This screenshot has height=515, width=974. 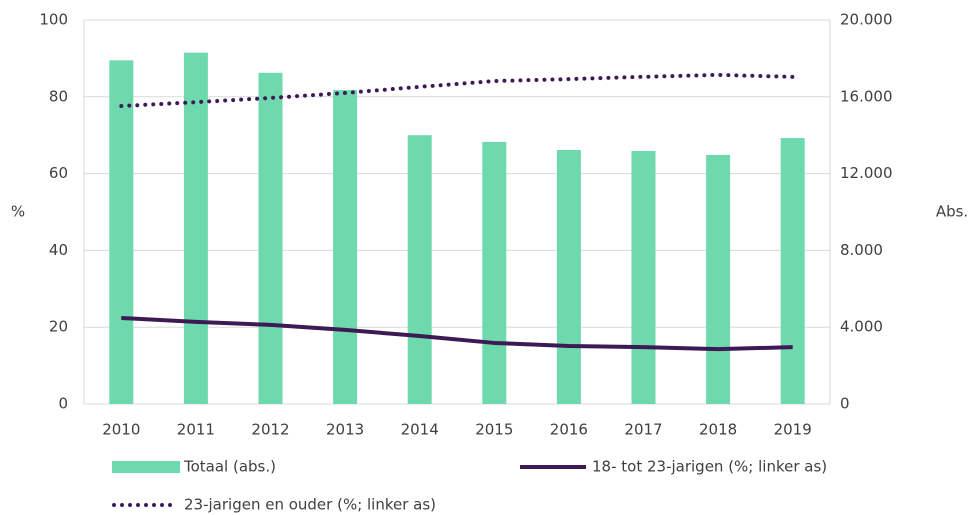 I want to click on yticks-label: 60, so click(x=58, y=173).